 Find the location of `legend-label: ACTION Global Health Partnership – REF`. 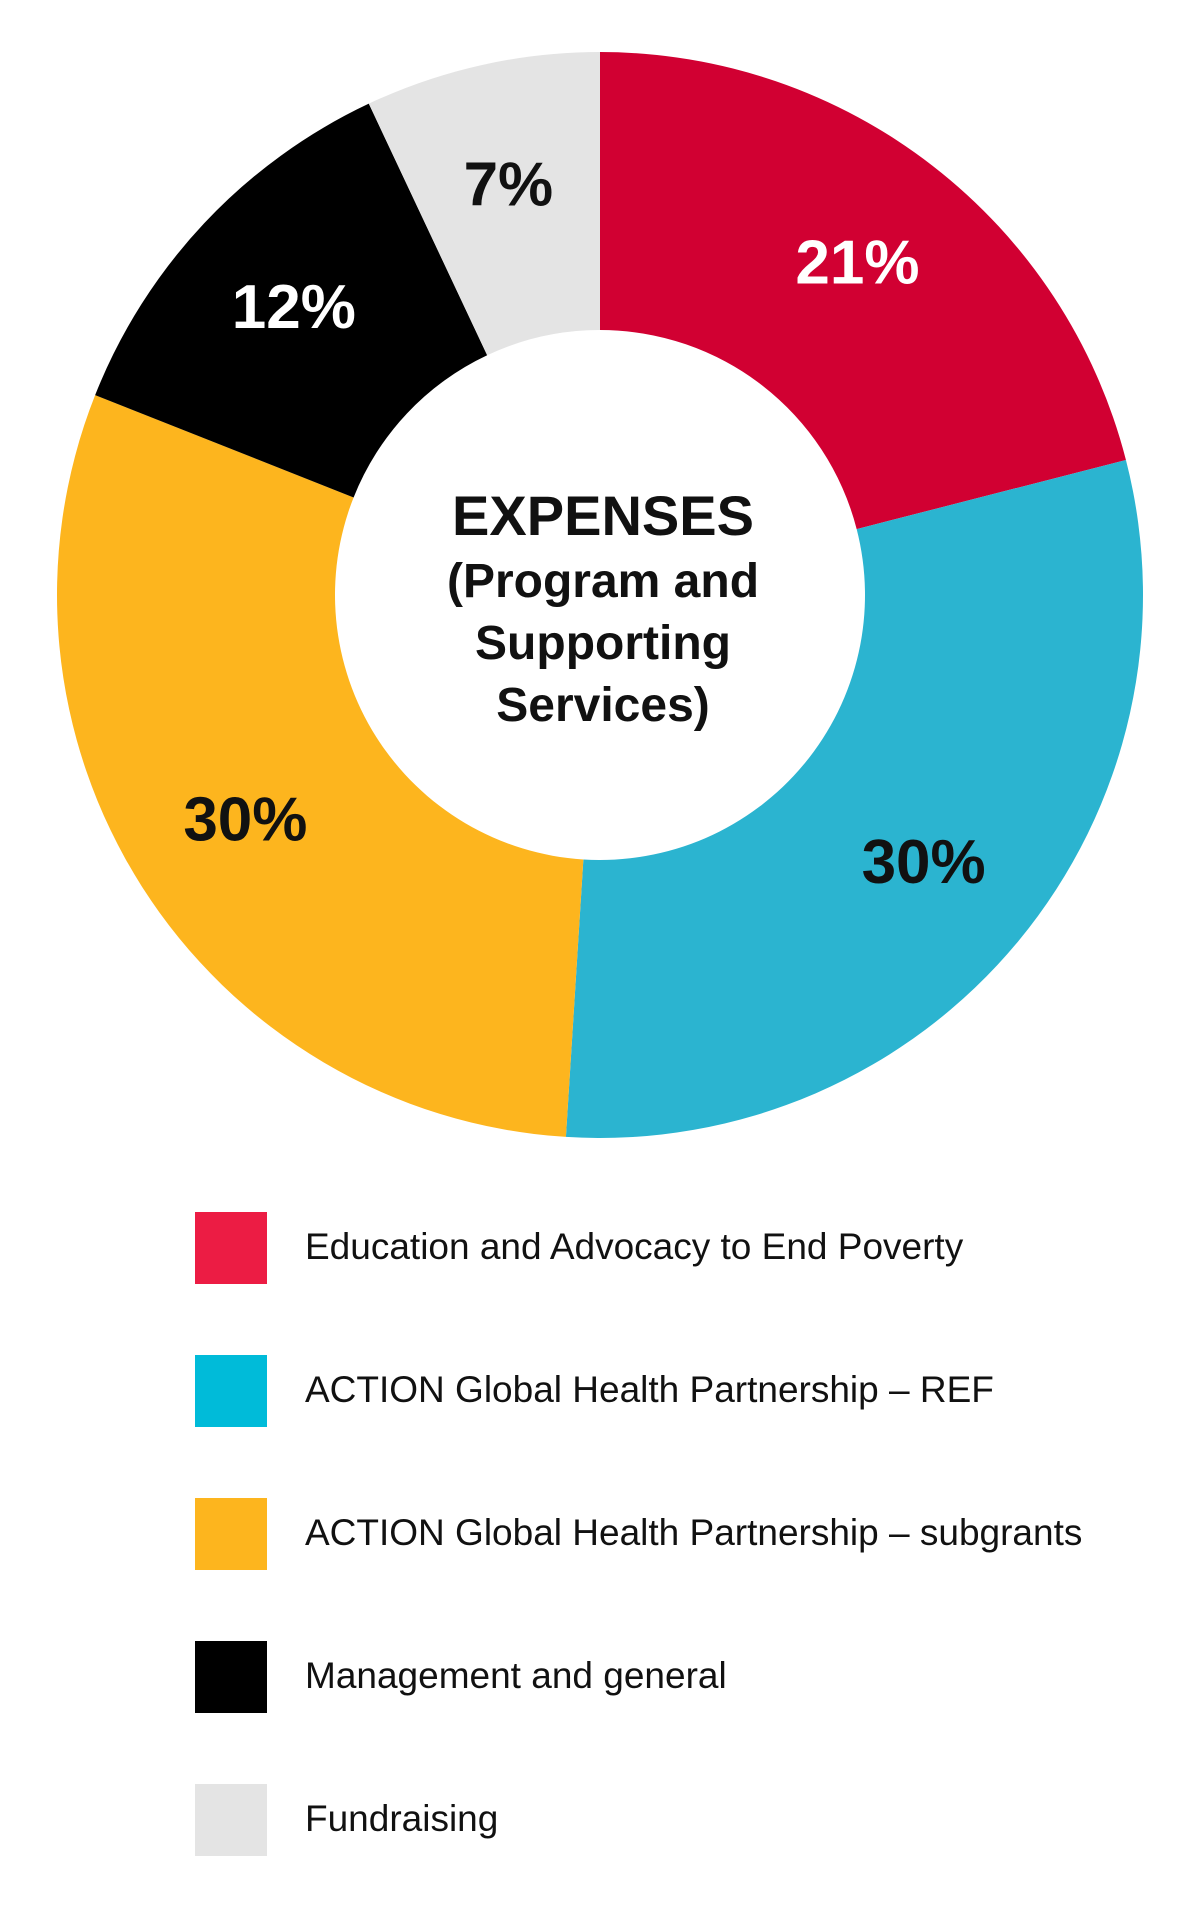

legend-label: ACTION Global Health Partnership – REF is located at coordinates (649, 1389).